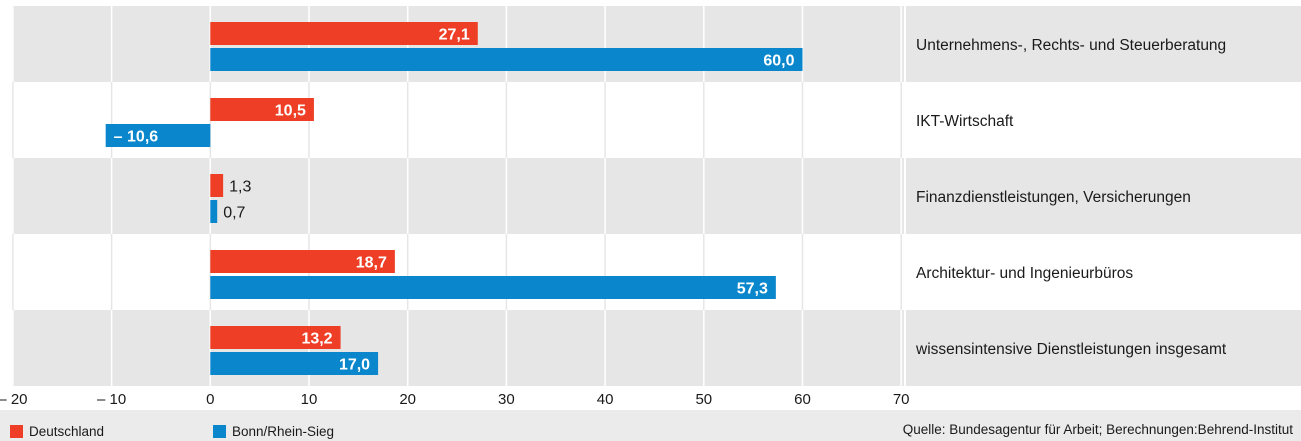  I want to click on x-tick-label: – 20, so click(14, 399).